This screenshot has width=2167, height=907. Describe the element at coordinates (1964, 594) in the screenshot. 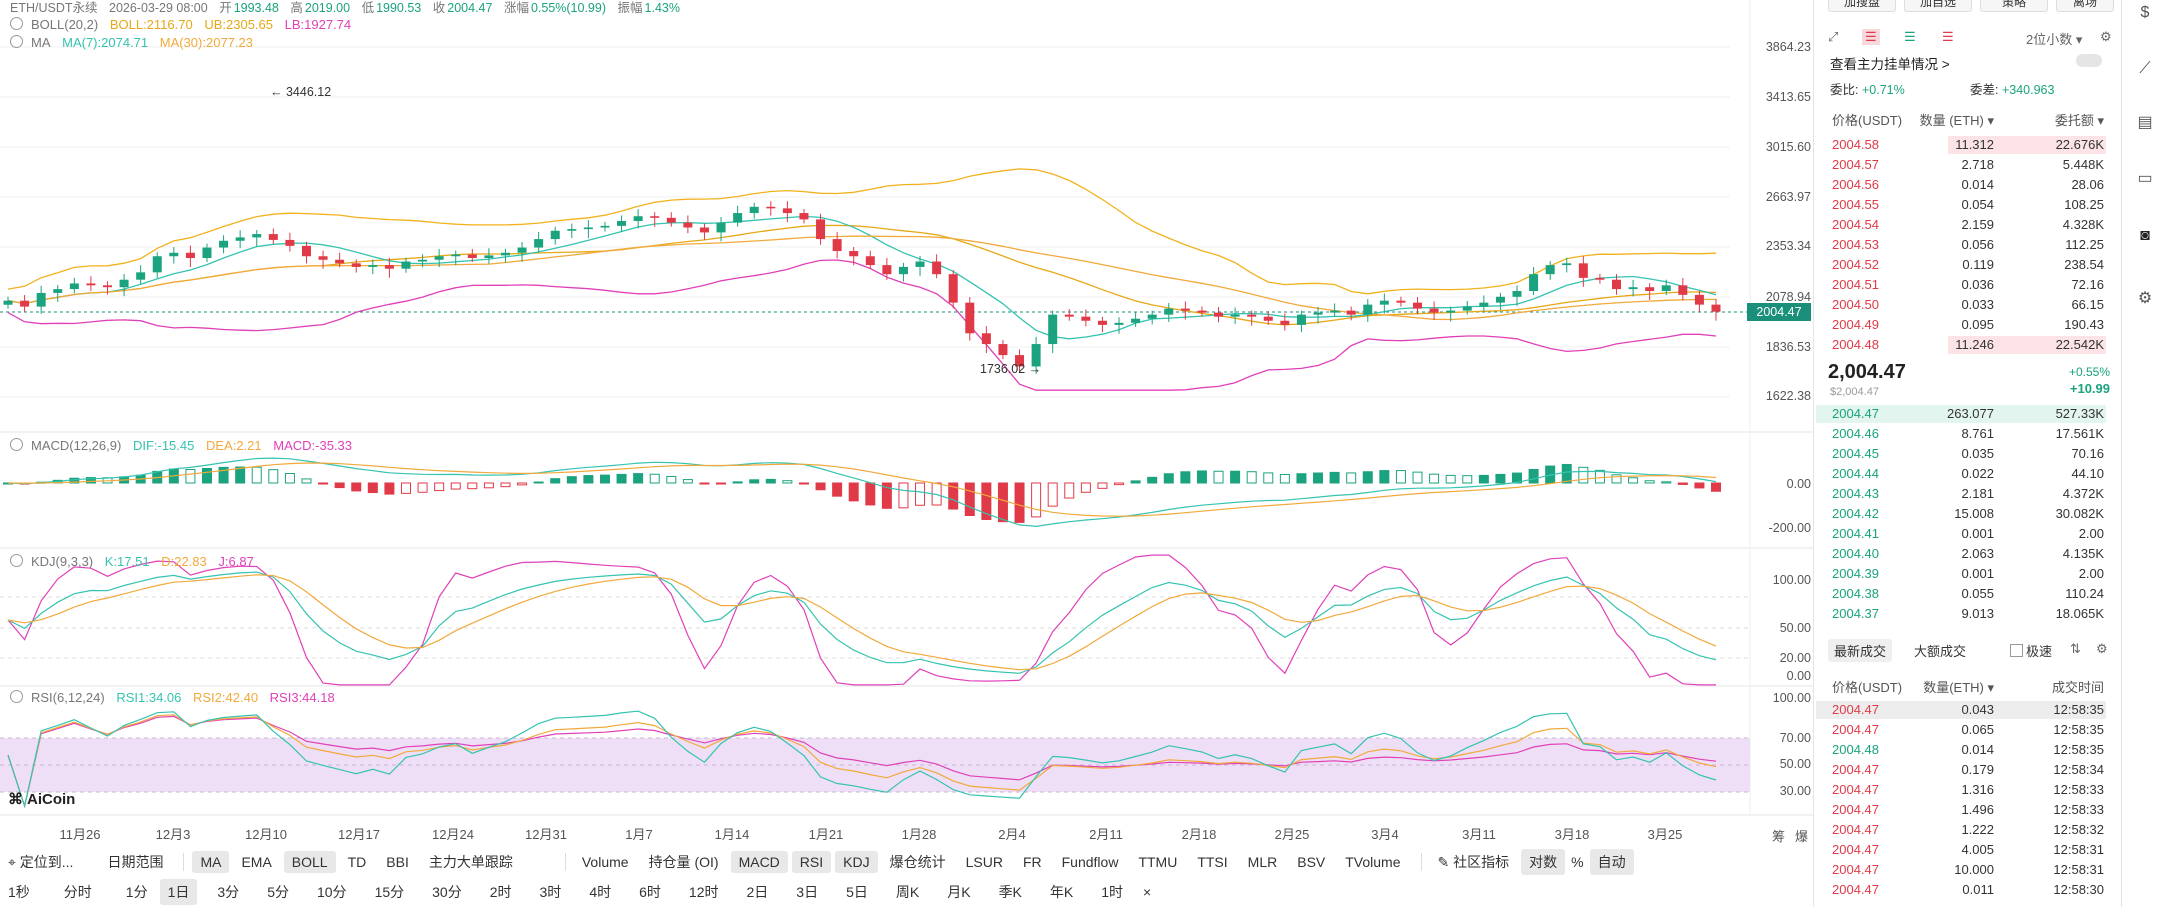

I see `bid-row: 2004.38 0.055 110.24` at that location.